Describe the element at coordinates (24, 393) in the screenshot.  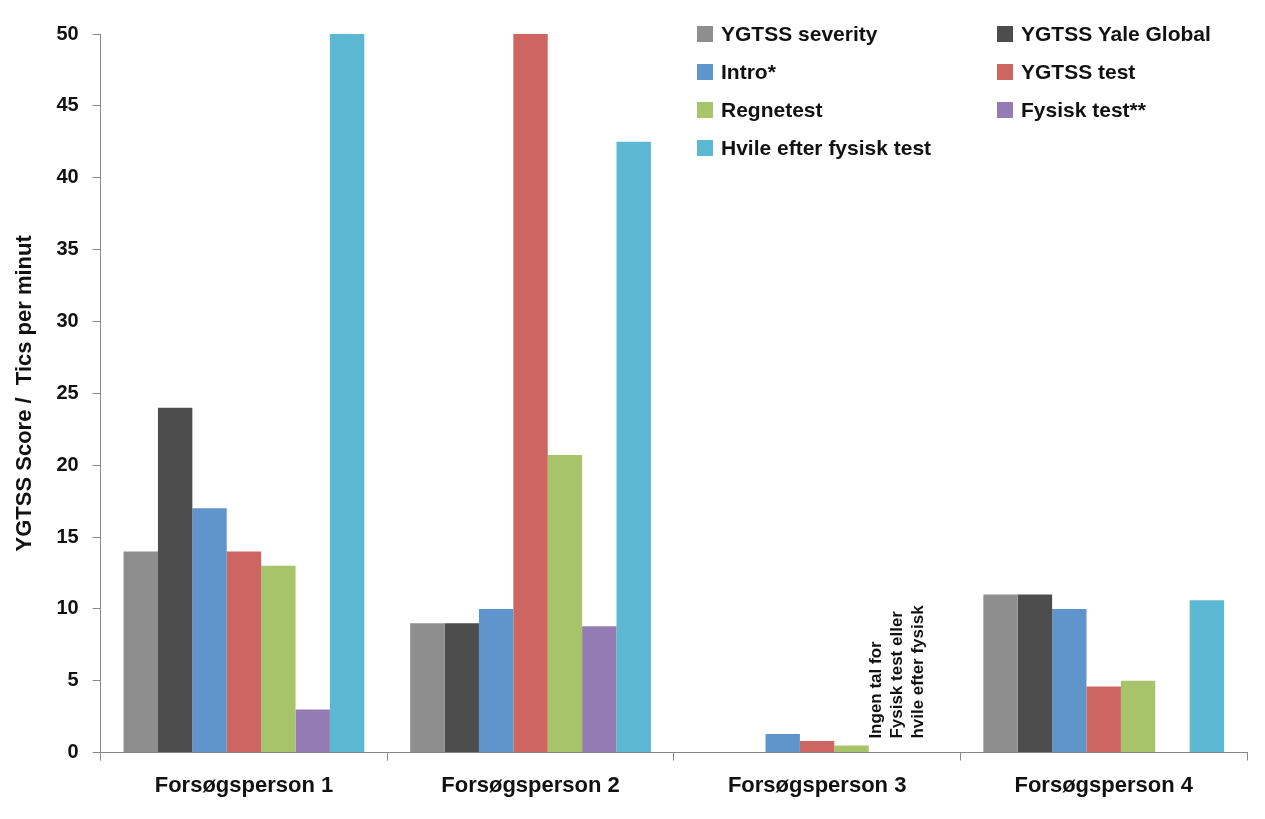
I see `y-axis-title: YGTSS Score / Tics per minut` at that location.